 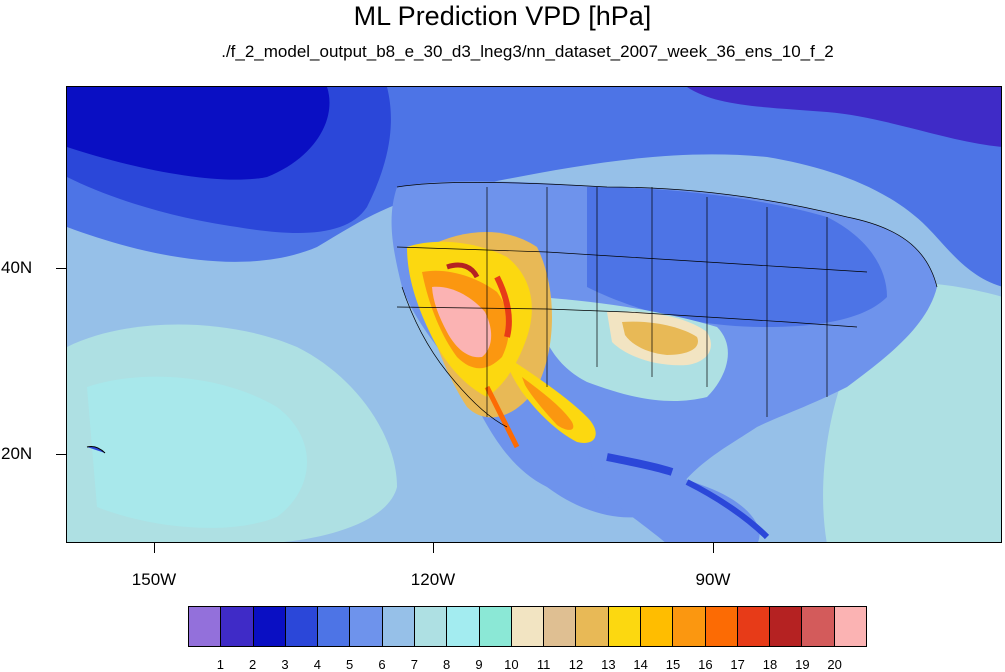 I want to click on lon-label-90w: 90W, so click(x=713, y=579).